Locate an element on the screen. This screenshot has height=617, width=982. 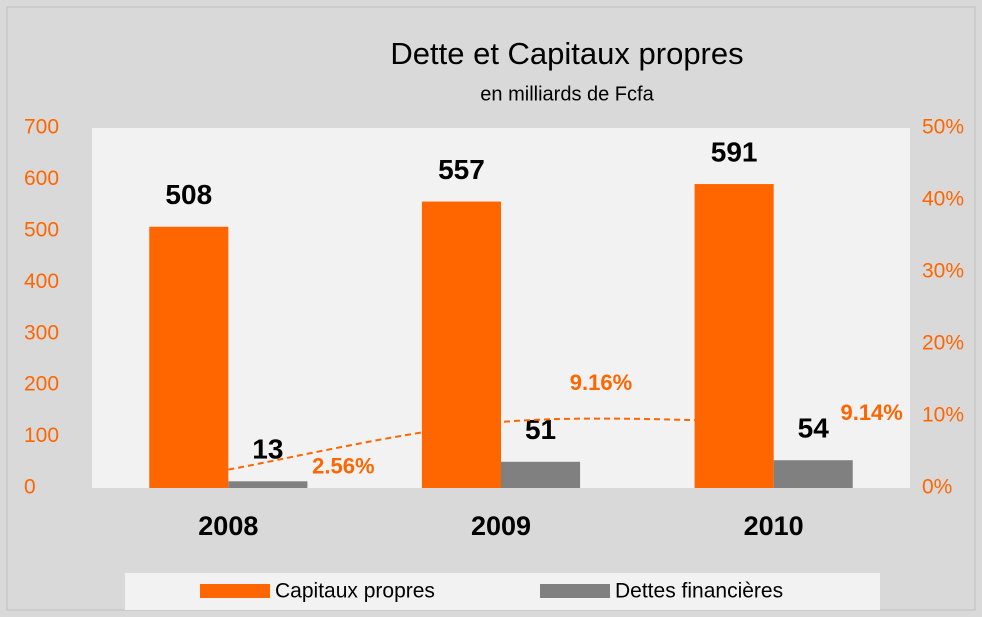
y-tick-label: 300 is located at coordinates (41, 332).